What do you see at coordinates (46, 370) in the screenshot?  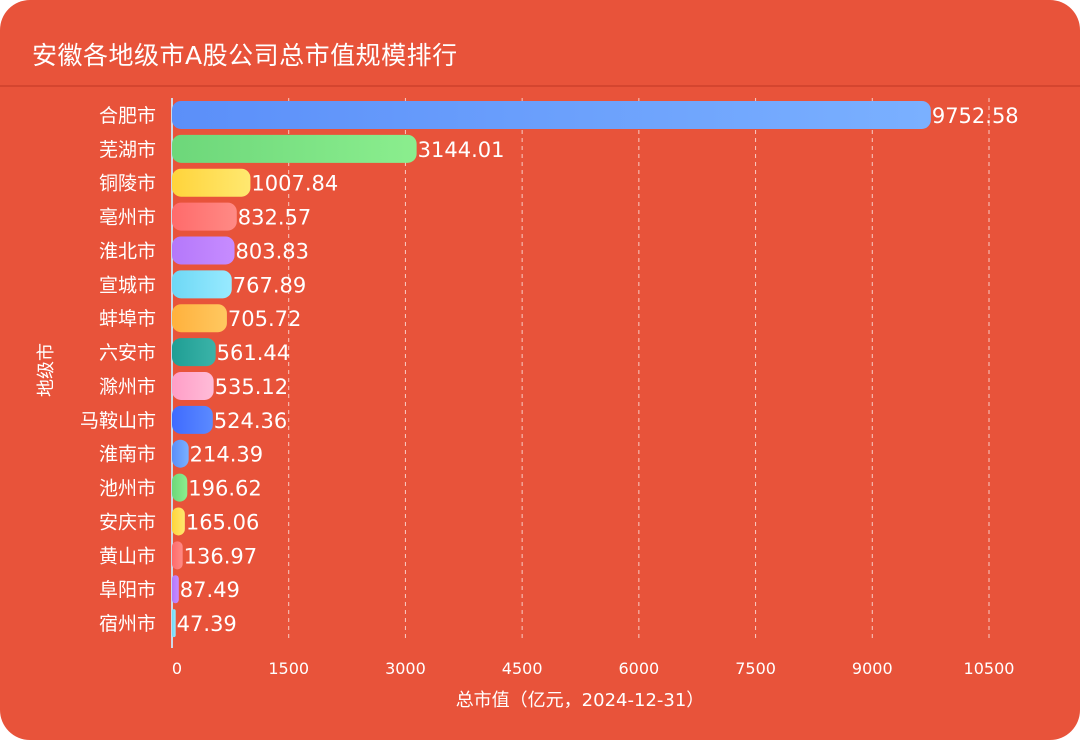 I see `y-axis-title: 地级市` at bounding box center [46, 370].